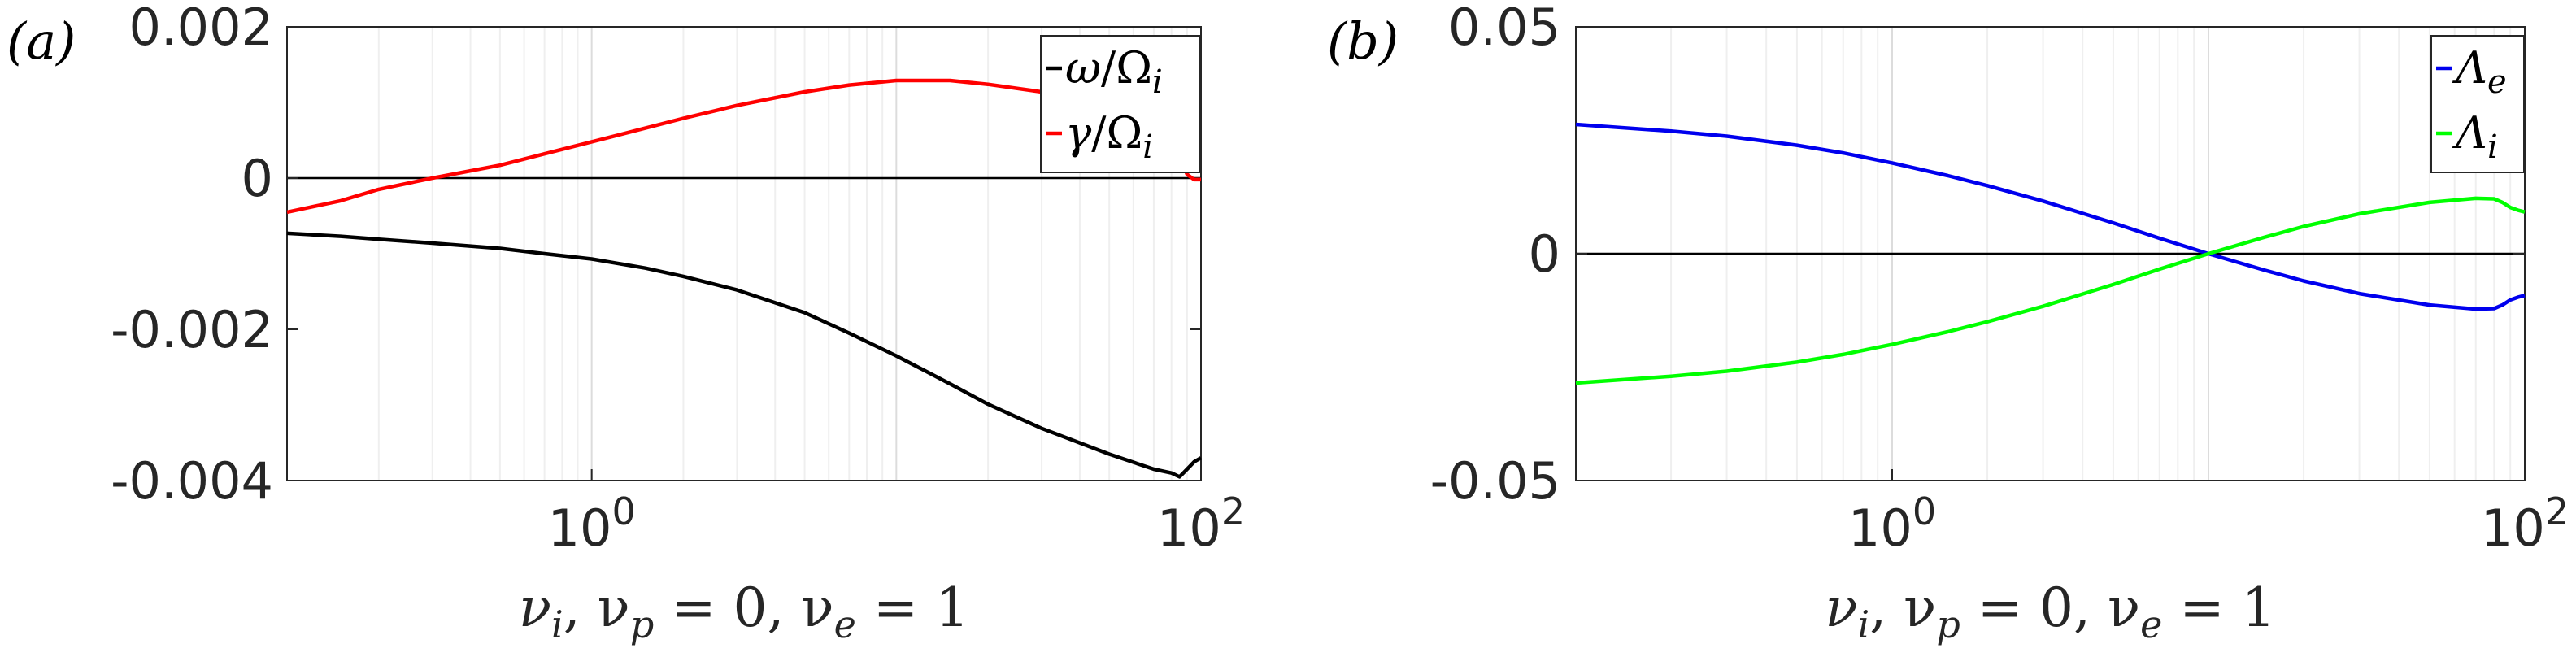  I want to click on legend: ω/Ωiγ/Ωi, so click(1121, 104).